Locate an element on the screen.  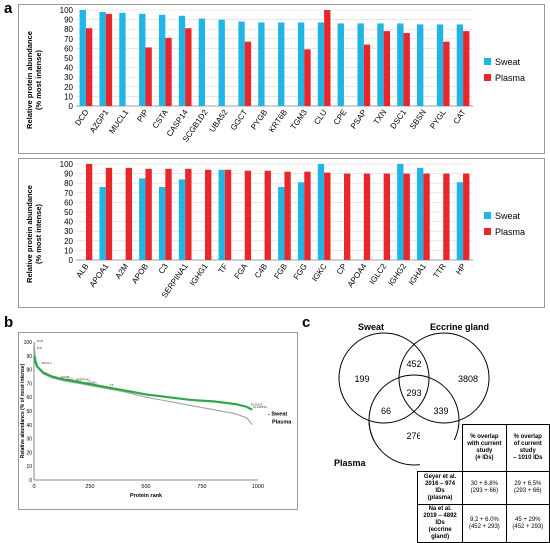
rank-series-label-plasma: Plasma is located at coordinates (282, 423).